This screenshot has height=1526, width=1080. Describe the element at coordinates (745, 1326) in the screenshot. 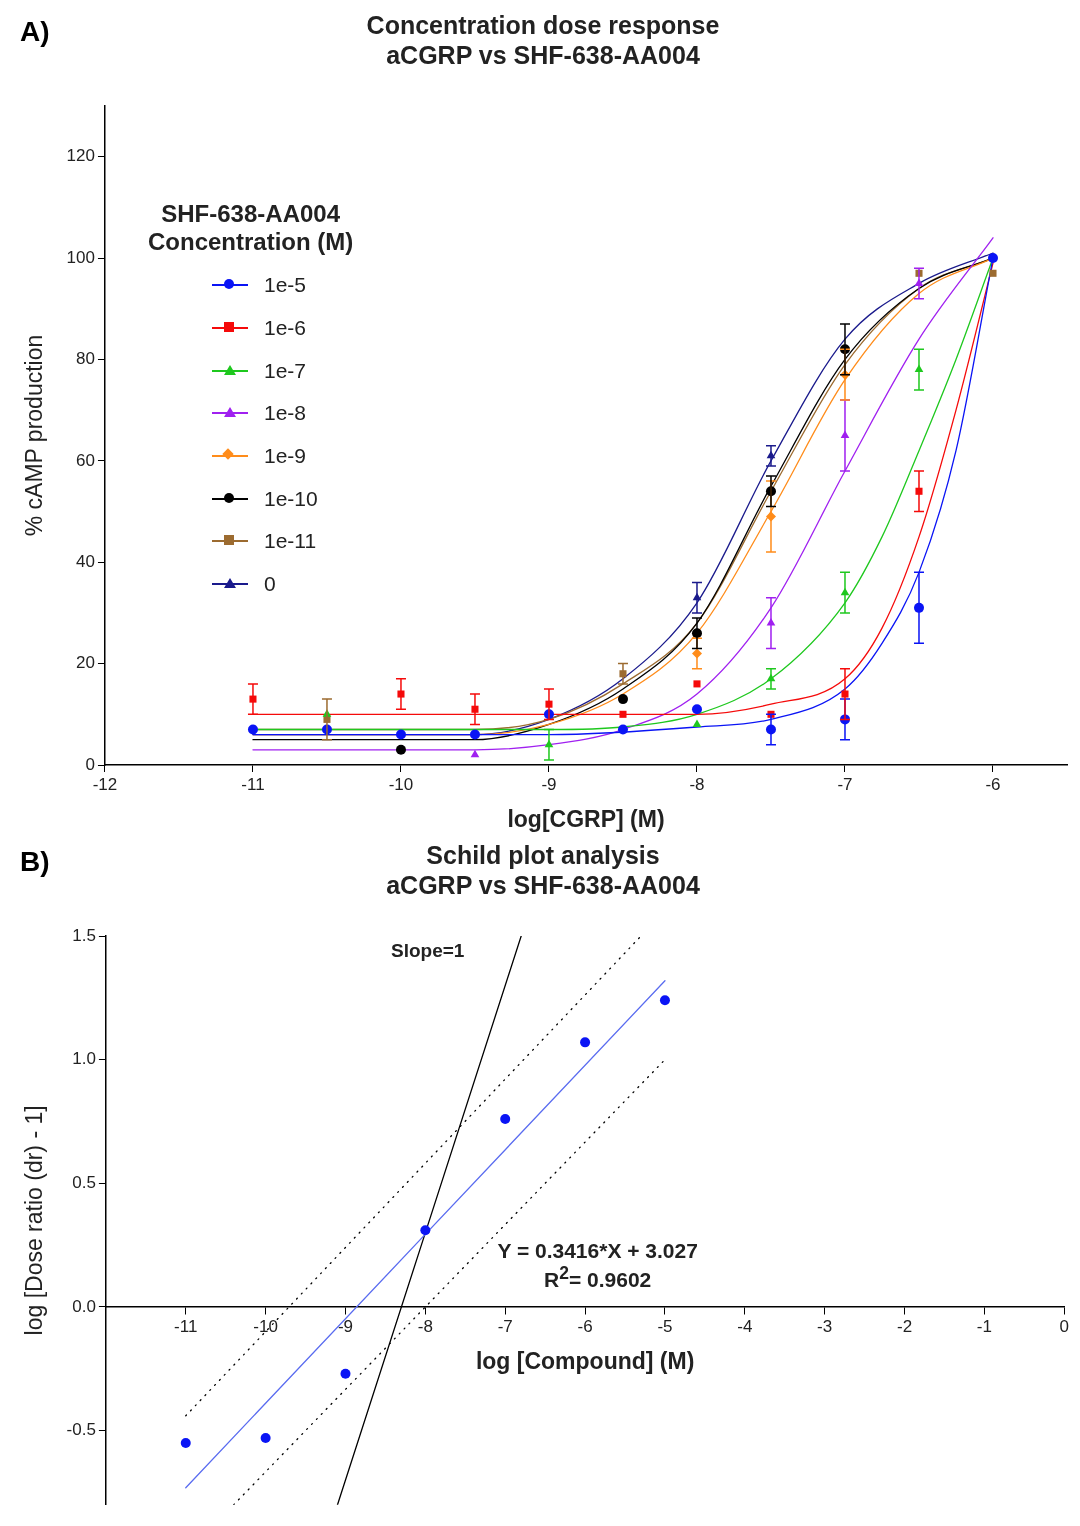

I see `x-tick-label: -4` at that location.